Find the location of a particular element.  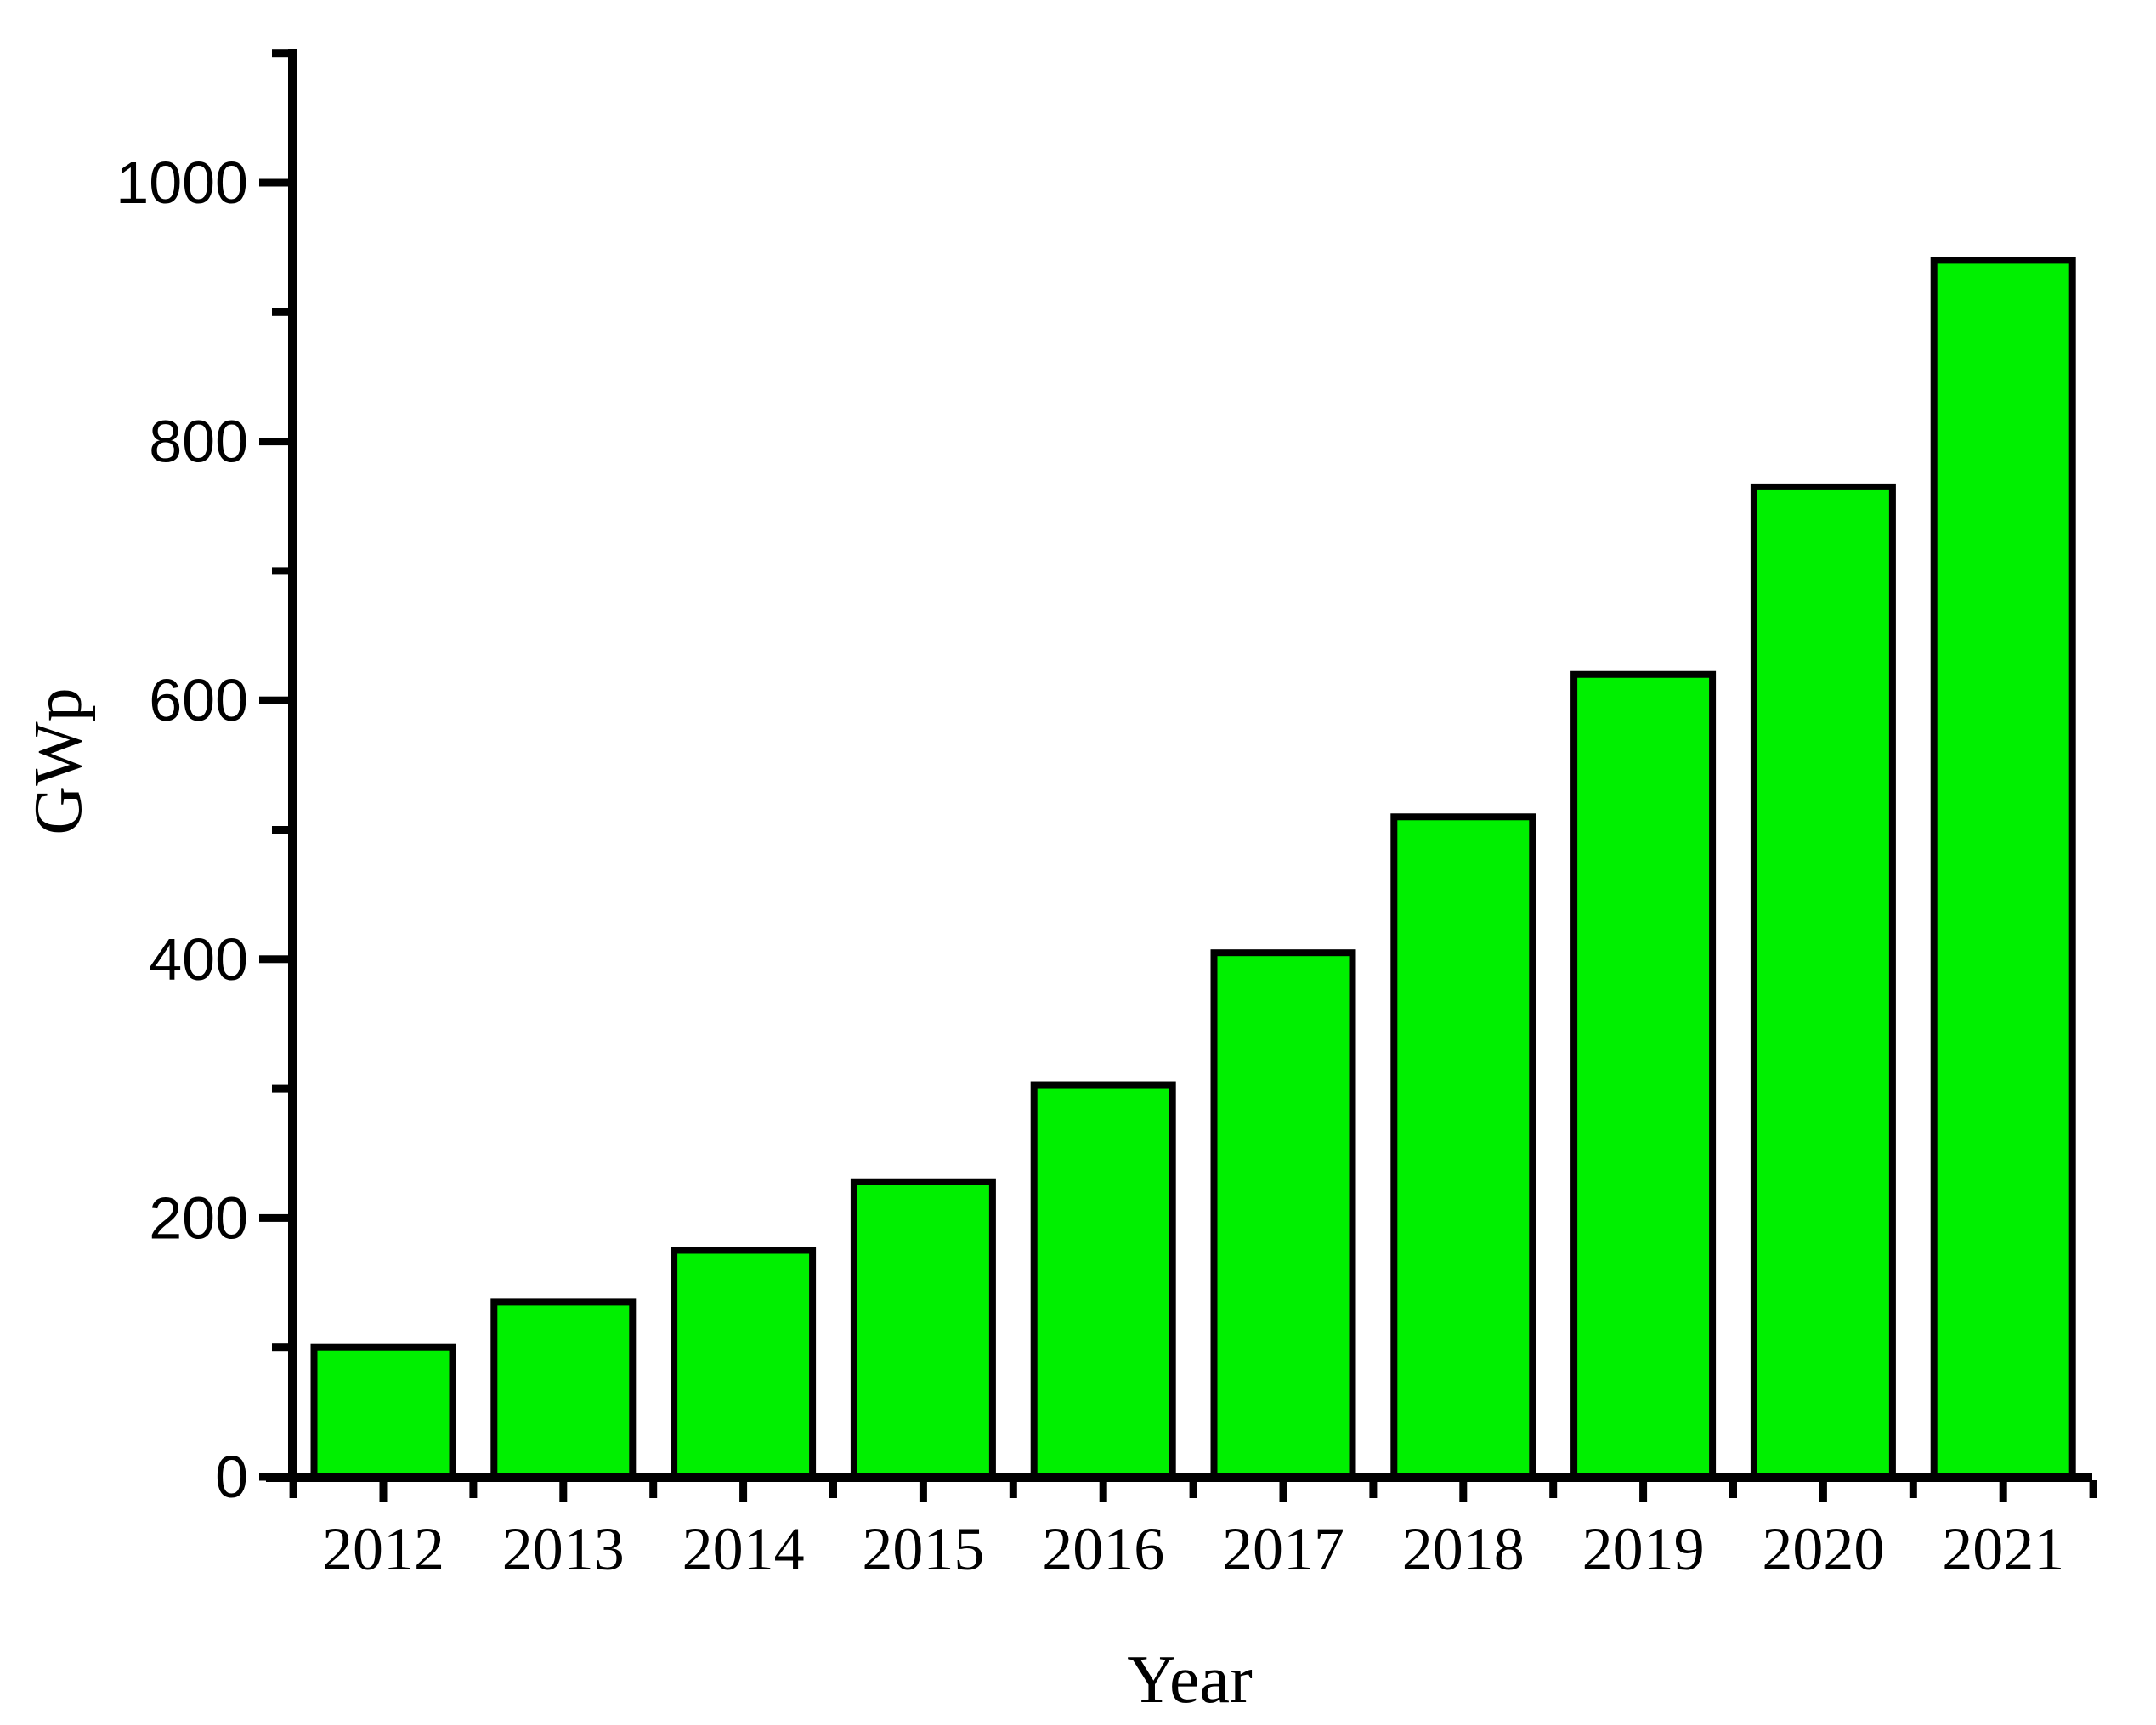

bar-2015 is located at coordinates (923, 1329).